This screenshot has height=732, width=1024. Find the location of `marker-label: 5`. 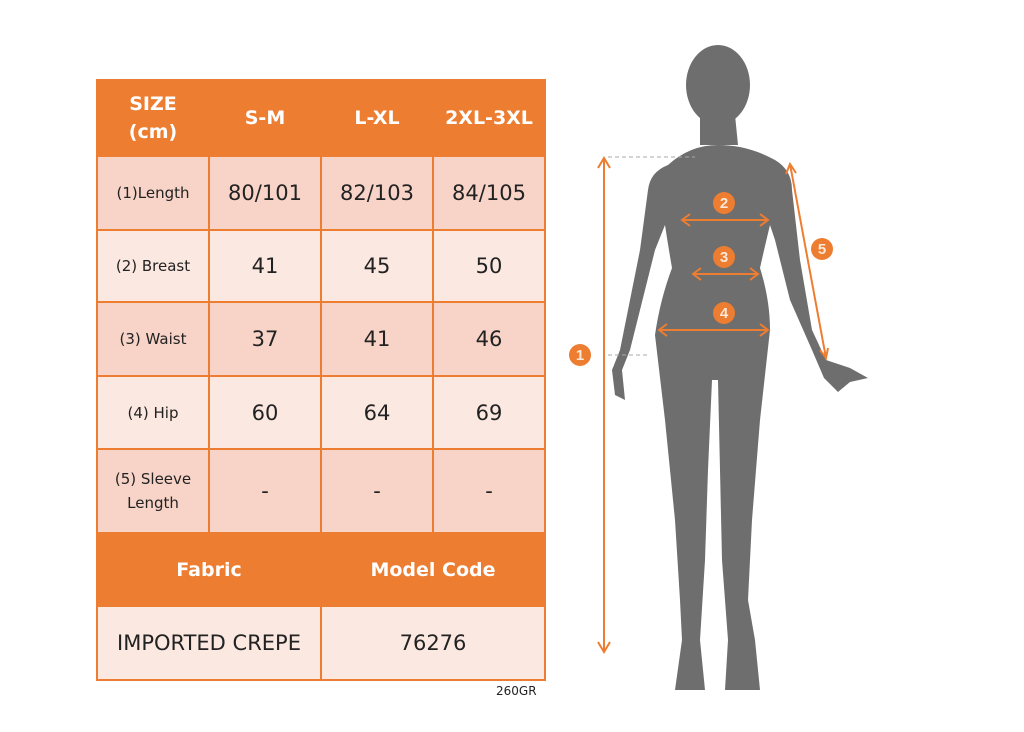

marker-label: 5 is located at coordinates (822, 249).